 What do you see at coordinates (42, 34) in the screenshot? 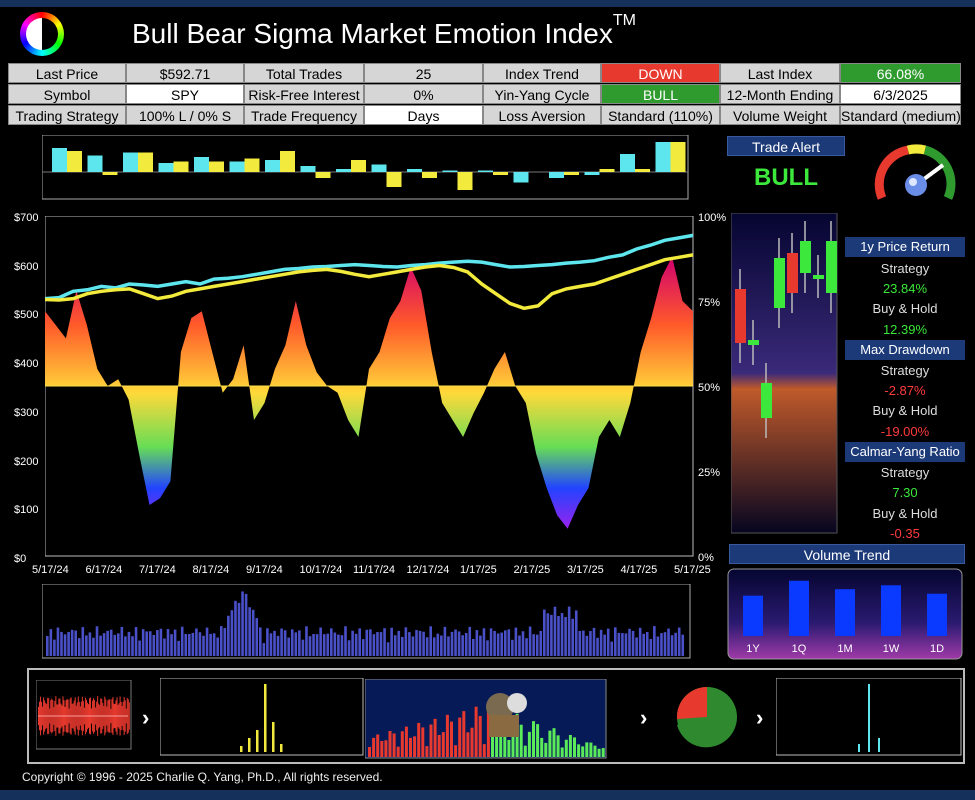
I see `yin-yang-logo-icon` at bounding box center [42, 34].